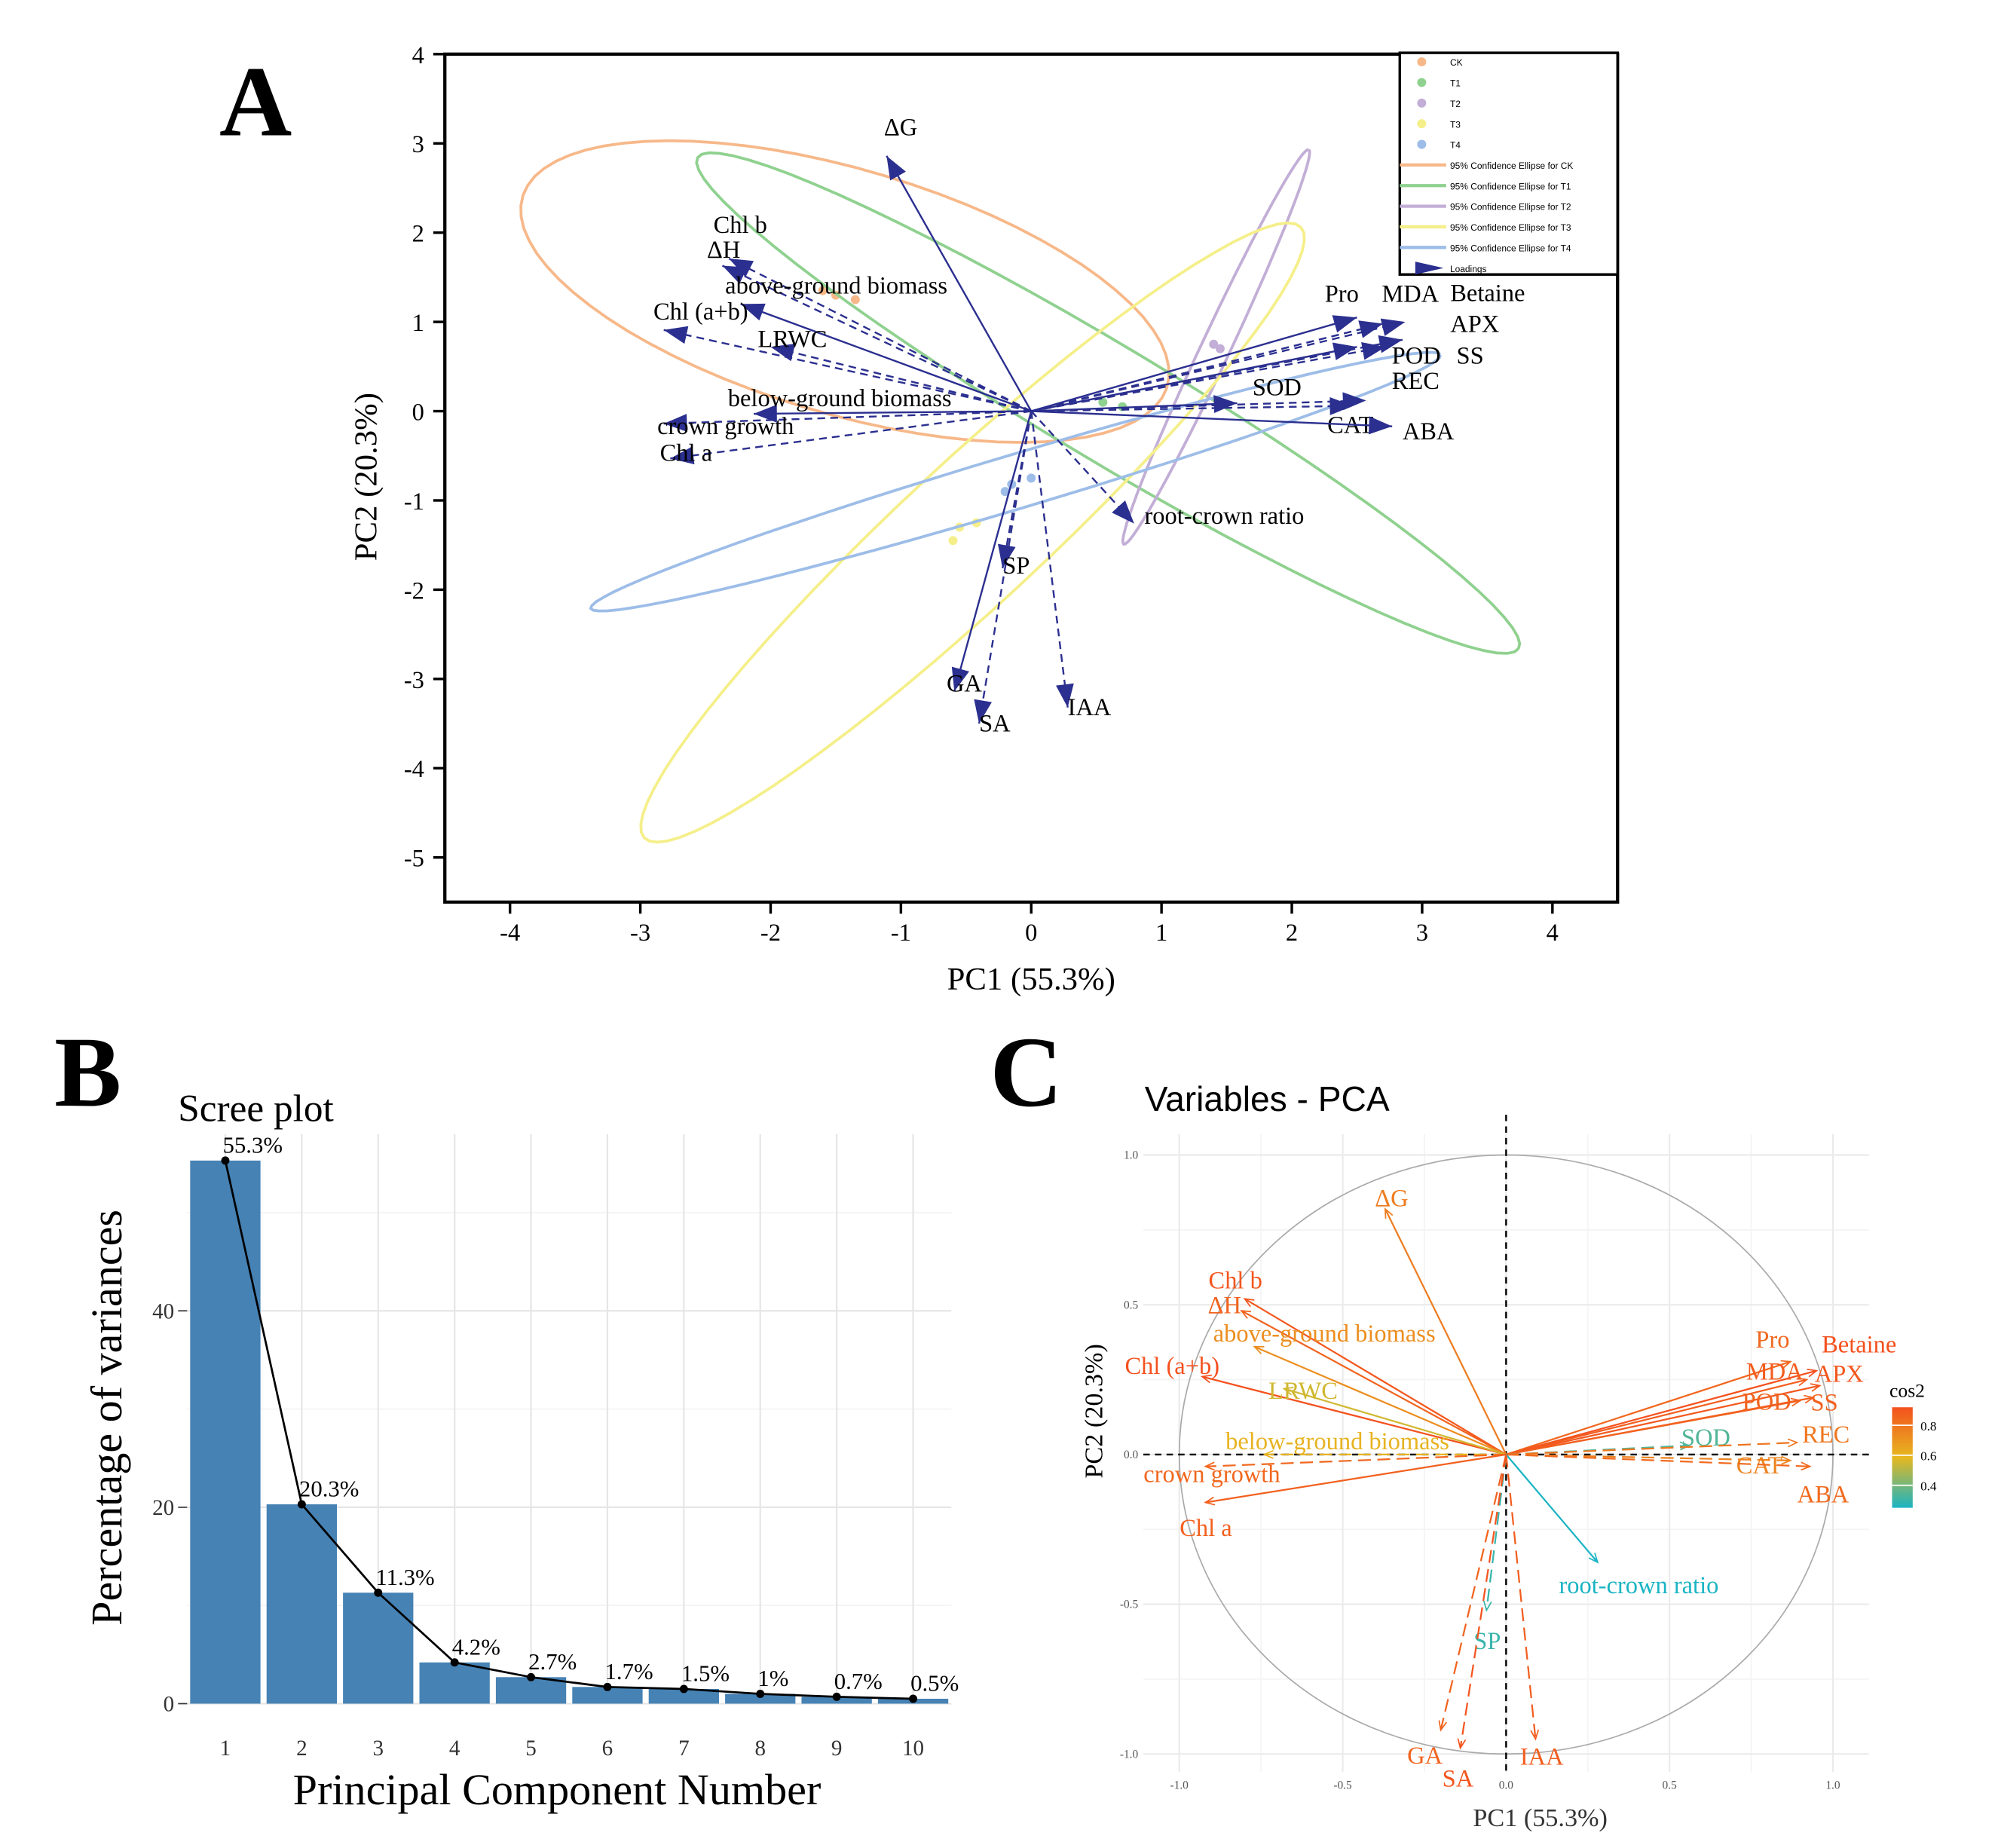  What do you see at coordinates (1422, 124) in the screenshot?
I see `legend-marker-t3` at bounding box center [1422, 124].